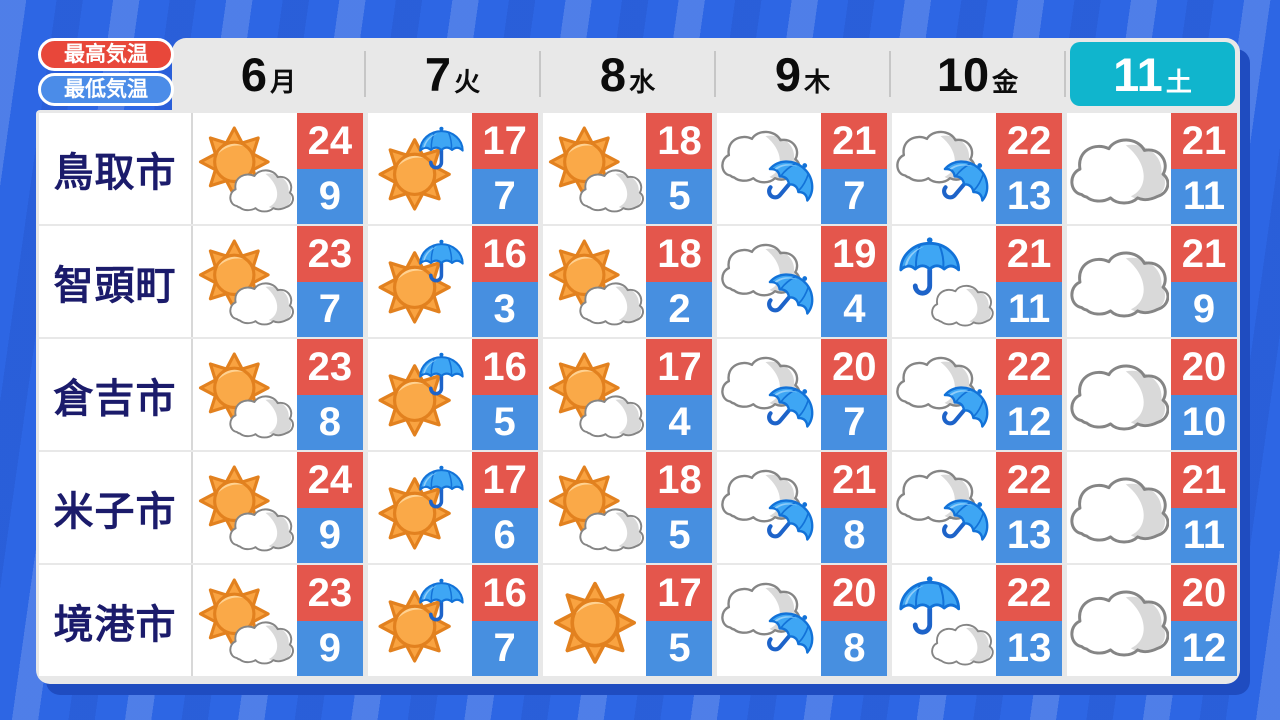  Describe the element at coordinates (977, 74) in the screenshot. I see `date-header-fri: 10 金` at that location.